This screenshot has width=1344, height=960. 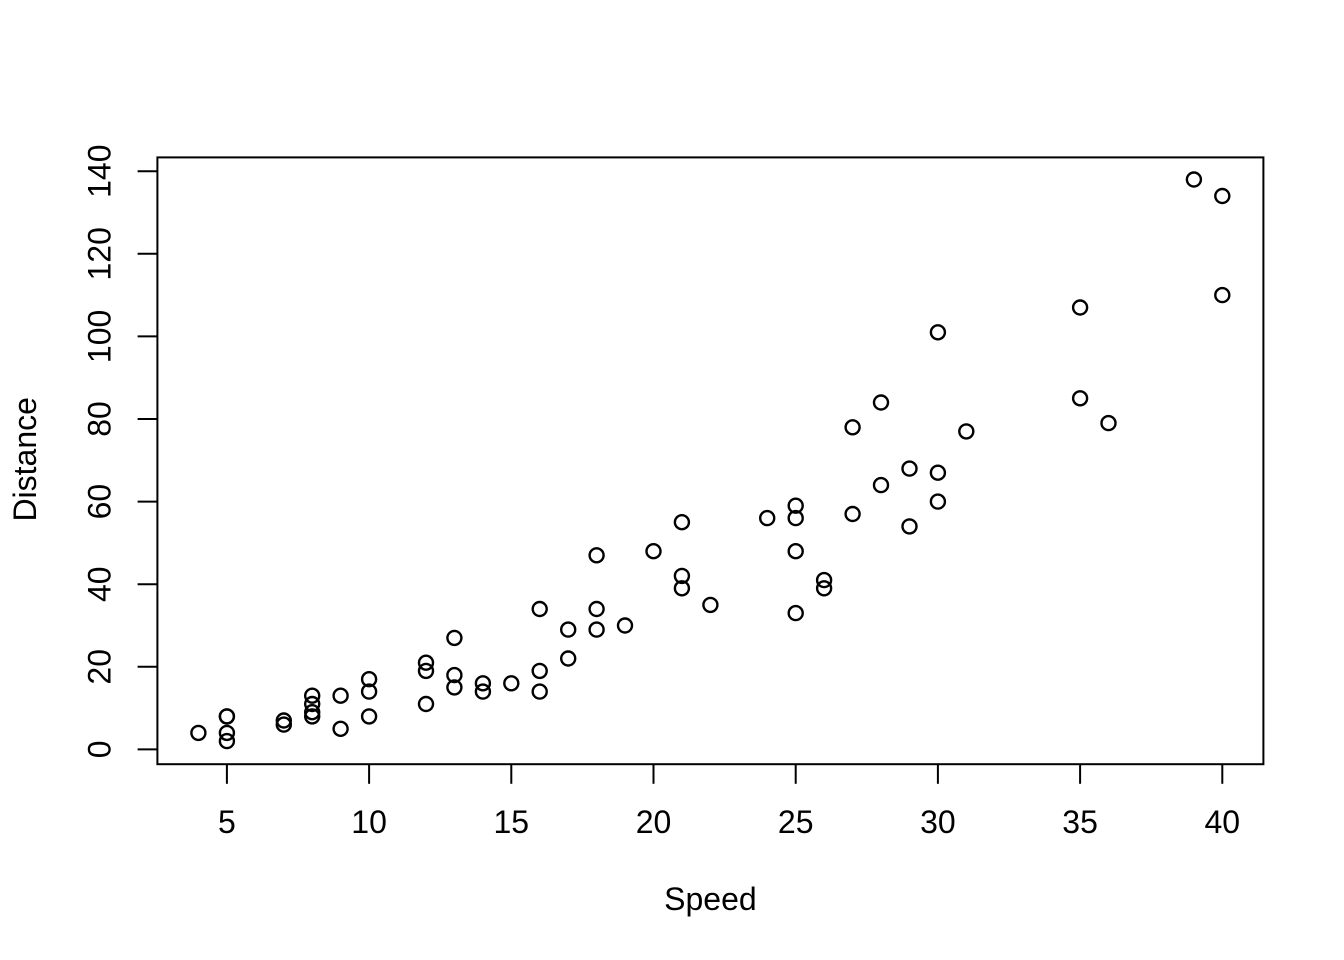 I want to click on svg-text: 10, so click(x=369, y=822).